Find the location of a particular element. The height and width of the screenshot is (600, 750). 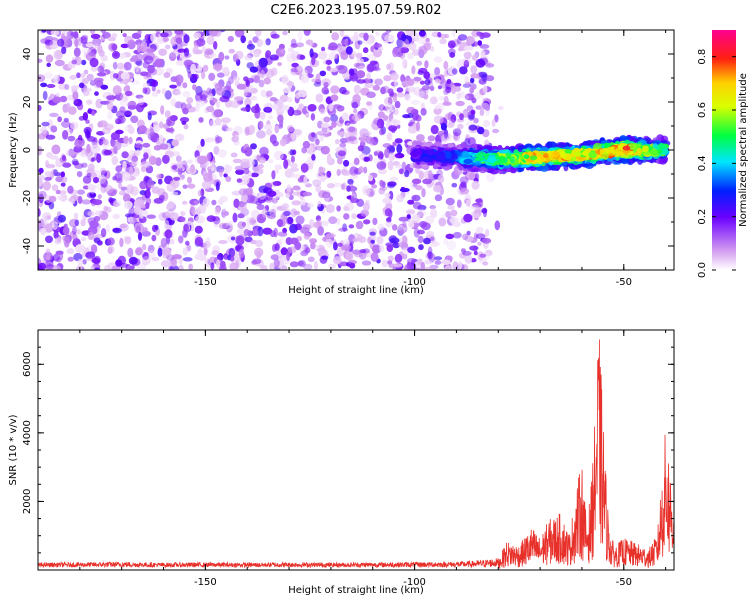

colorbar-tick-label: 0.4 is located at coordinates (702, 163).